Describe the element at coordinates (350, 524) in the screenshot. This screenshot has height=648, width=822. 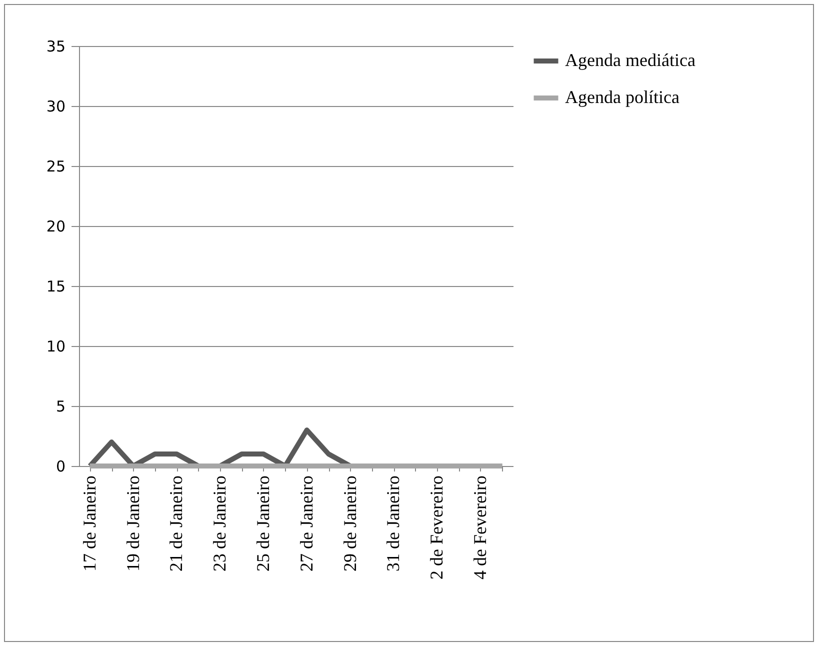
I see `x-tick-label: 29 de Janeiro` at that location.